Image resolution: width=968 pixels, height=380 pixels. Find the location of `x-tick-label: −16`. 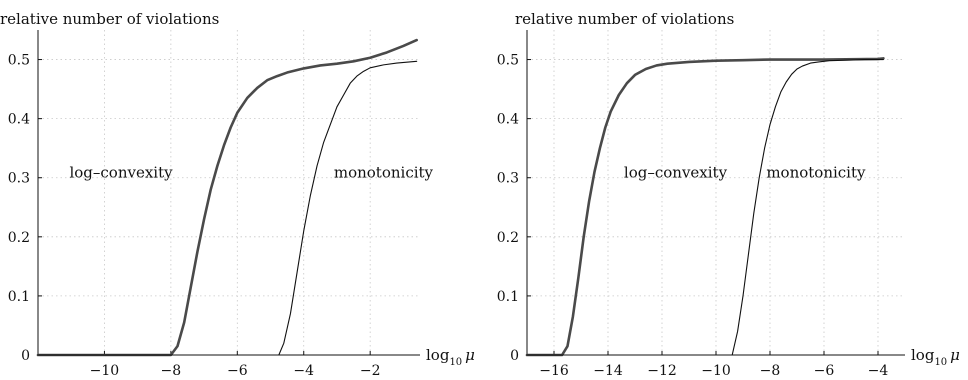

x-tick-label: −16 is located at coordinates (554, 371).